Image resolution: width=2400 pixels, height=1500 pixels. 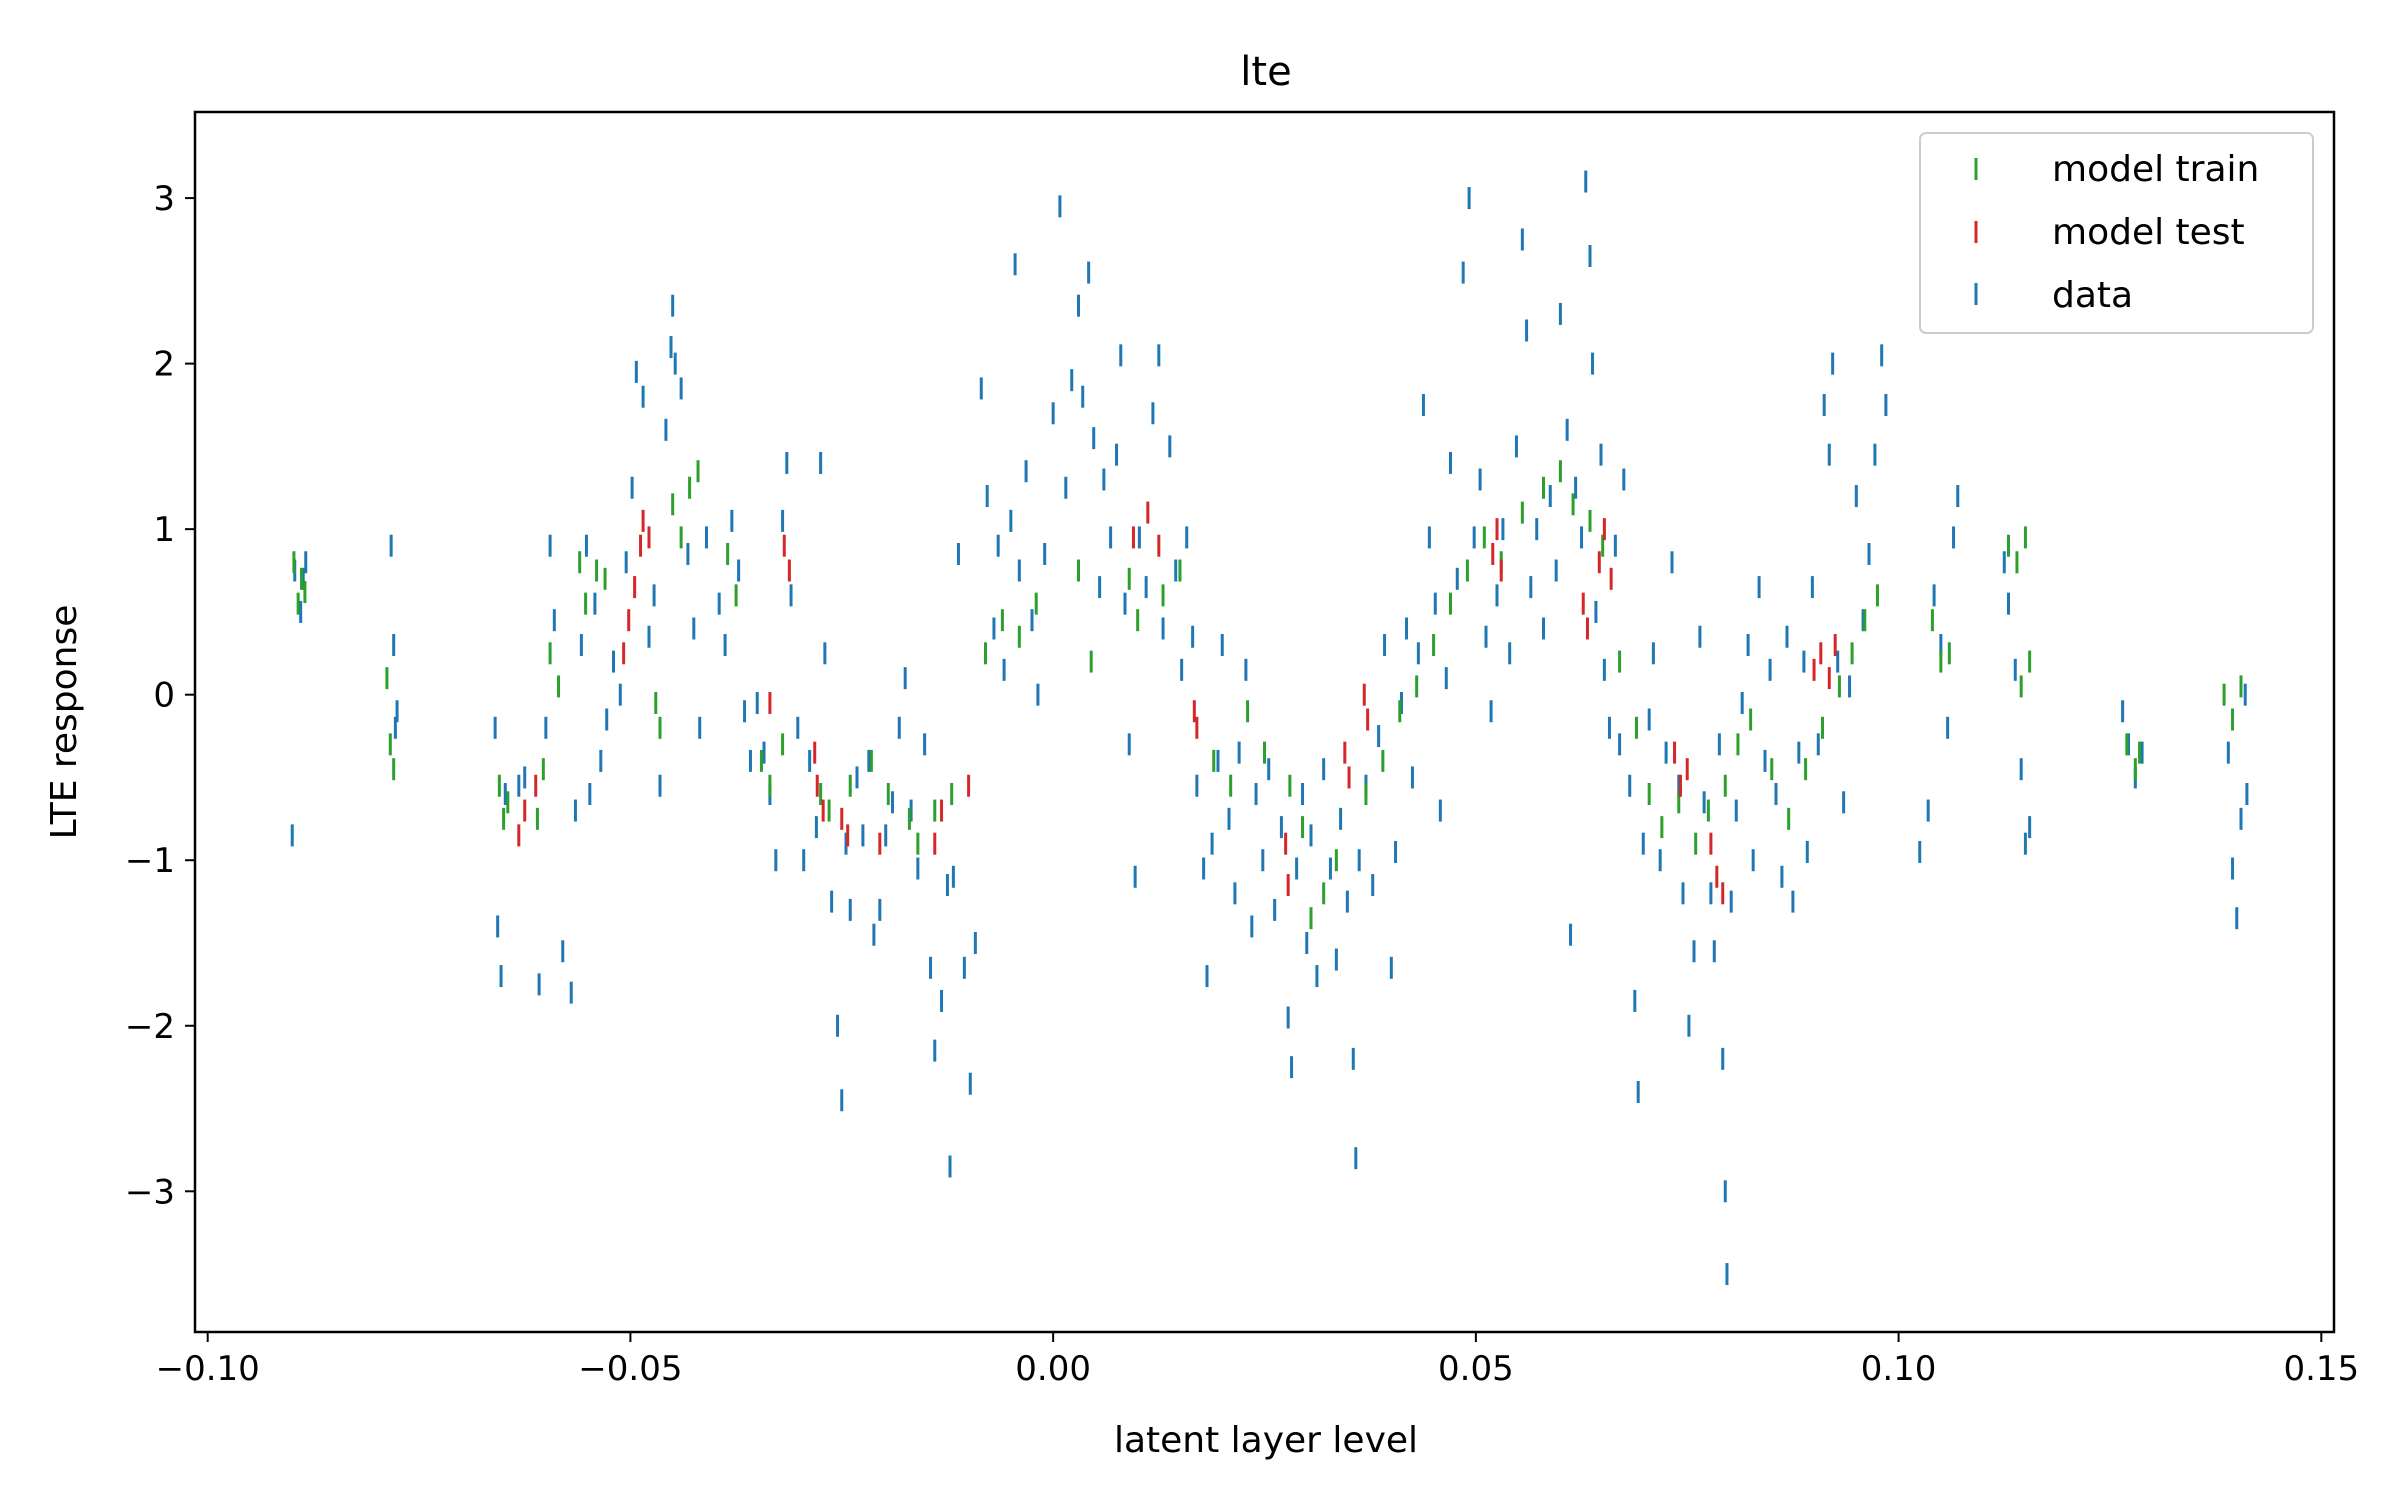 What do you see at coordinates (208, 1369) in the screenshot?
I see `x-tick-label: −0.10` at bounding box center [208, 1369].